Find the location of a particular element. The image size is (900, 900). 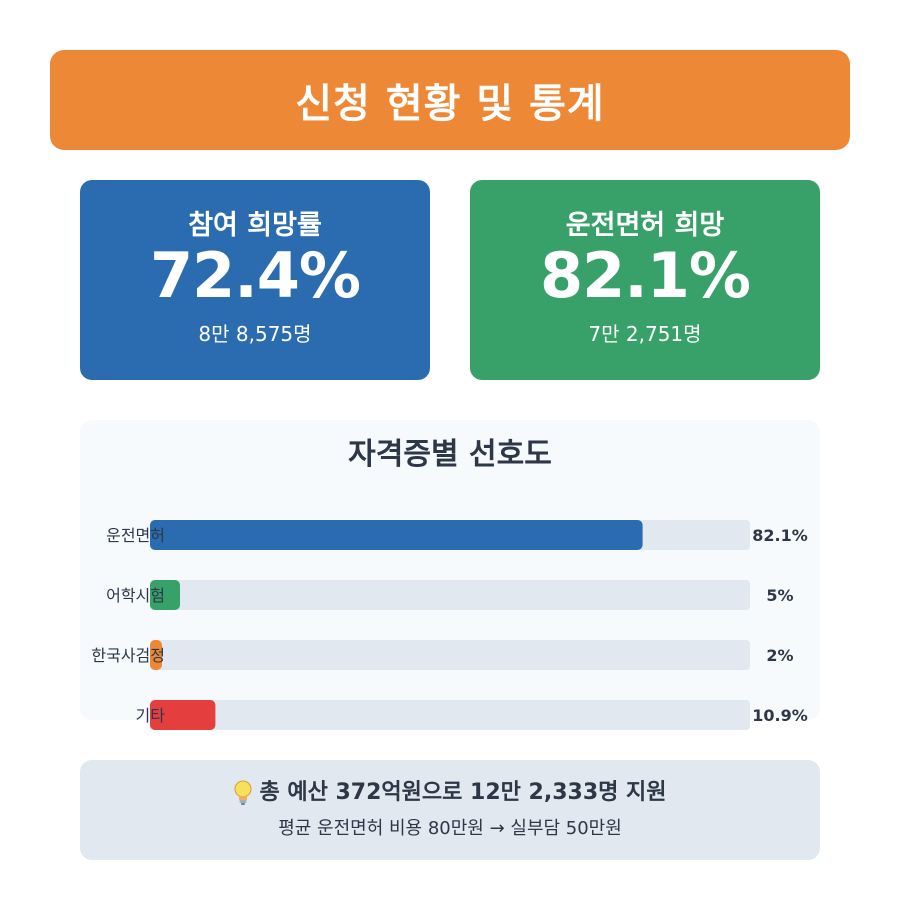

category-label: 어학시험 is located at coordinates (135, 595).